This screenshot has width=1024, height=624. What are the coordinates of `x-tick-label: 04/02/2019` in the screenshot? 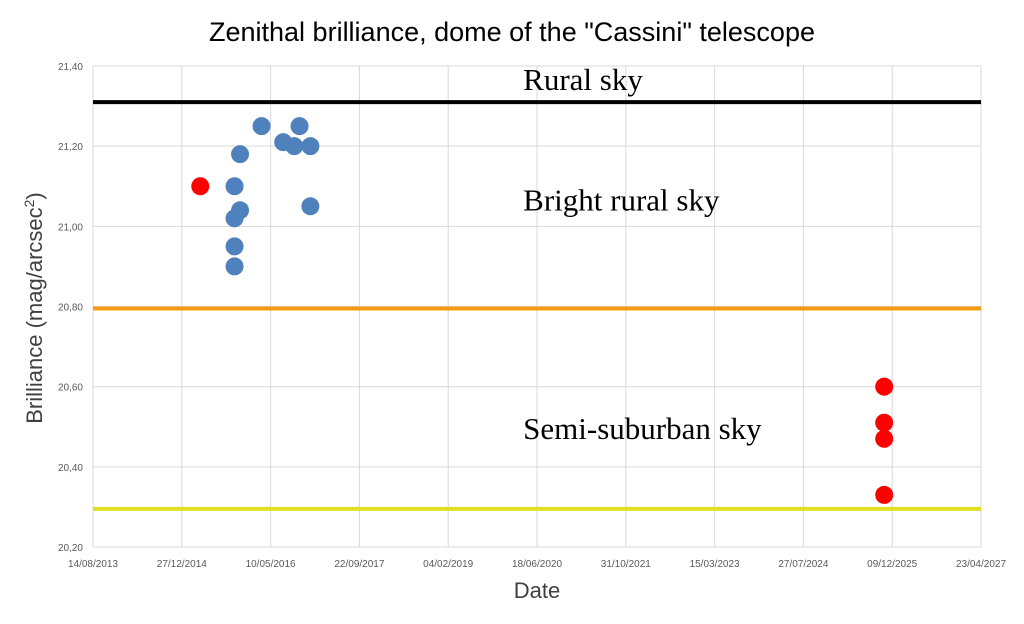 It's located at (448, 564).